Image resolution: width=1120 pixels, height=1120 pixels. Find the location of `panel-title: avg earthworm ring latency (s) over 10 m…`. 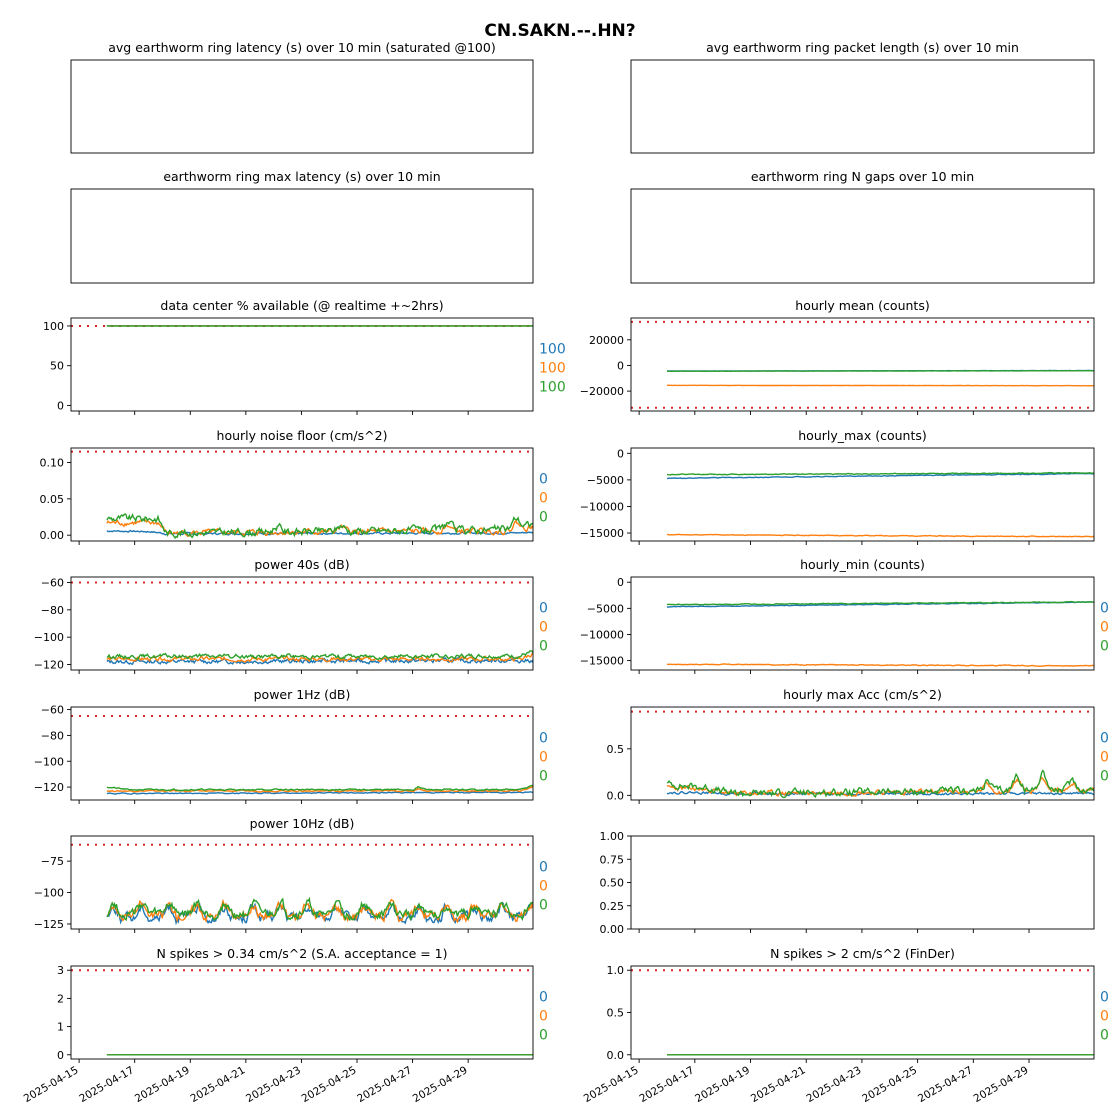

panel-title: avg earthworm ring latency (s) over 10 m… is located at coordinates (301, 47).